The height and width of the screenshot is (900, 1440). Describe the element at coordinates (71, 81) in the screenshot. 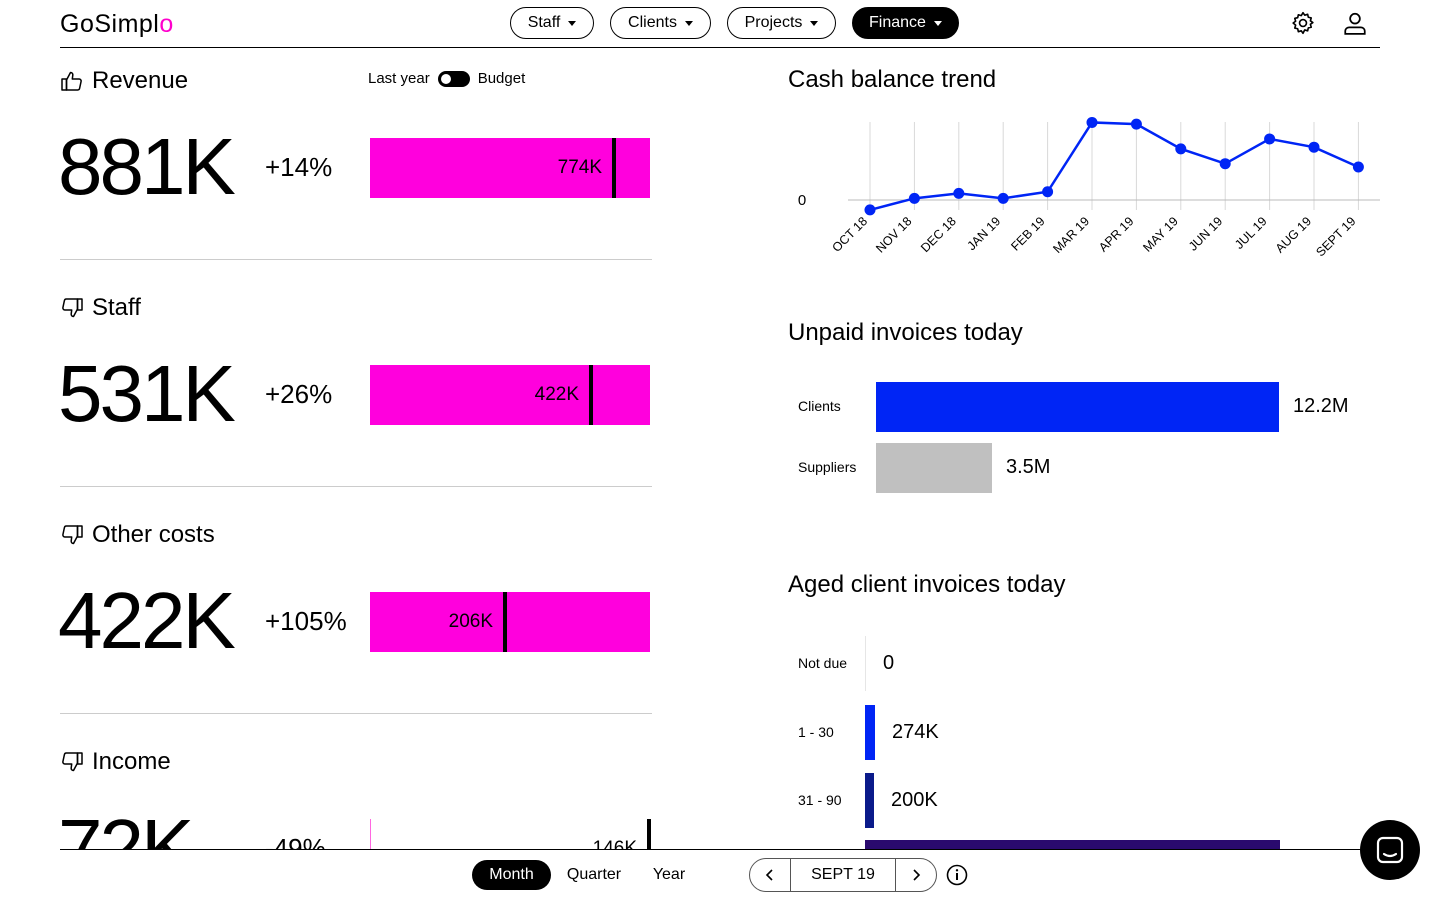

I see `thumbs-up-icon` at that location.